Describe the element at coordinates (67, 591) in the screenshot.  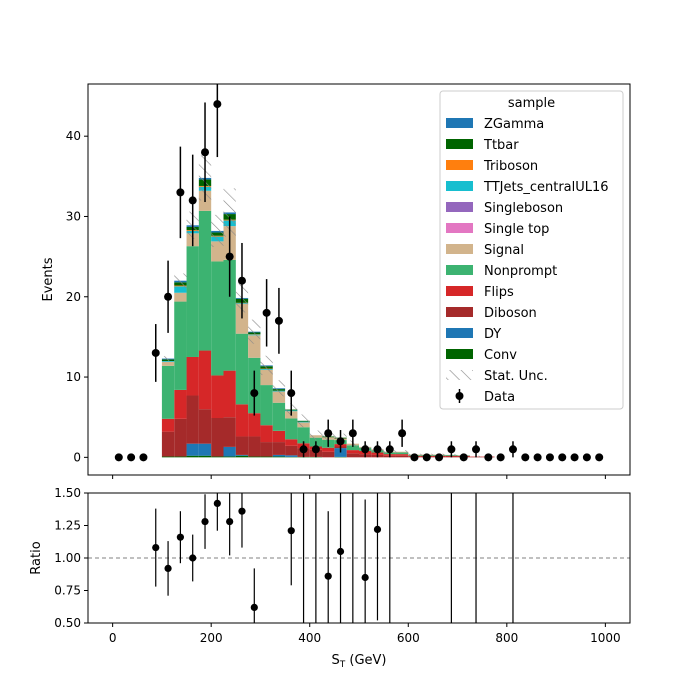
I see `ratio-y-tick-label: 0.75` at that location.